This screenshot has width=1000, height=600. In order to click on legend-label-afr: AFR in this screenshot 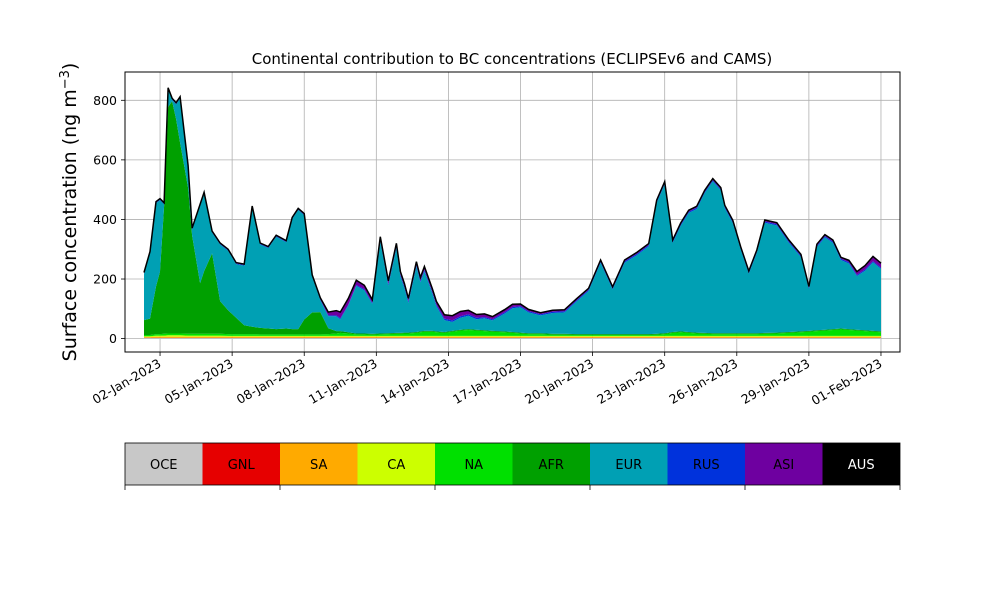, I will do `click(551, 465)`.